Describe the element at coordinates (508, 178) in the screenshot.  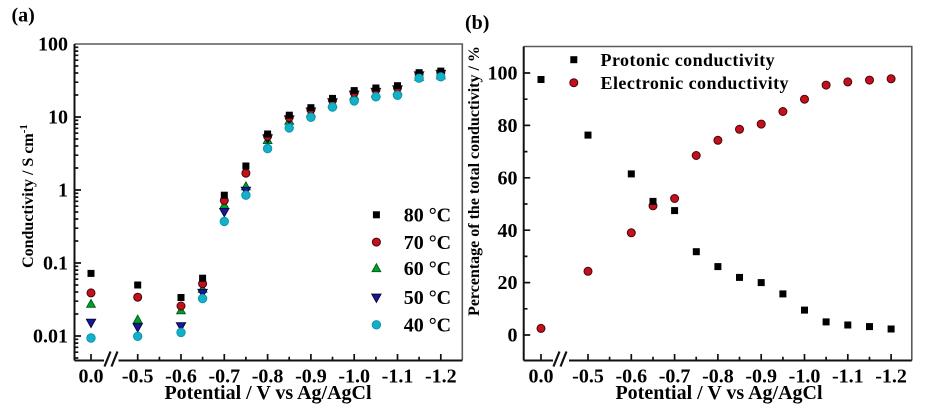
I see `svg-text: 60` at that location.